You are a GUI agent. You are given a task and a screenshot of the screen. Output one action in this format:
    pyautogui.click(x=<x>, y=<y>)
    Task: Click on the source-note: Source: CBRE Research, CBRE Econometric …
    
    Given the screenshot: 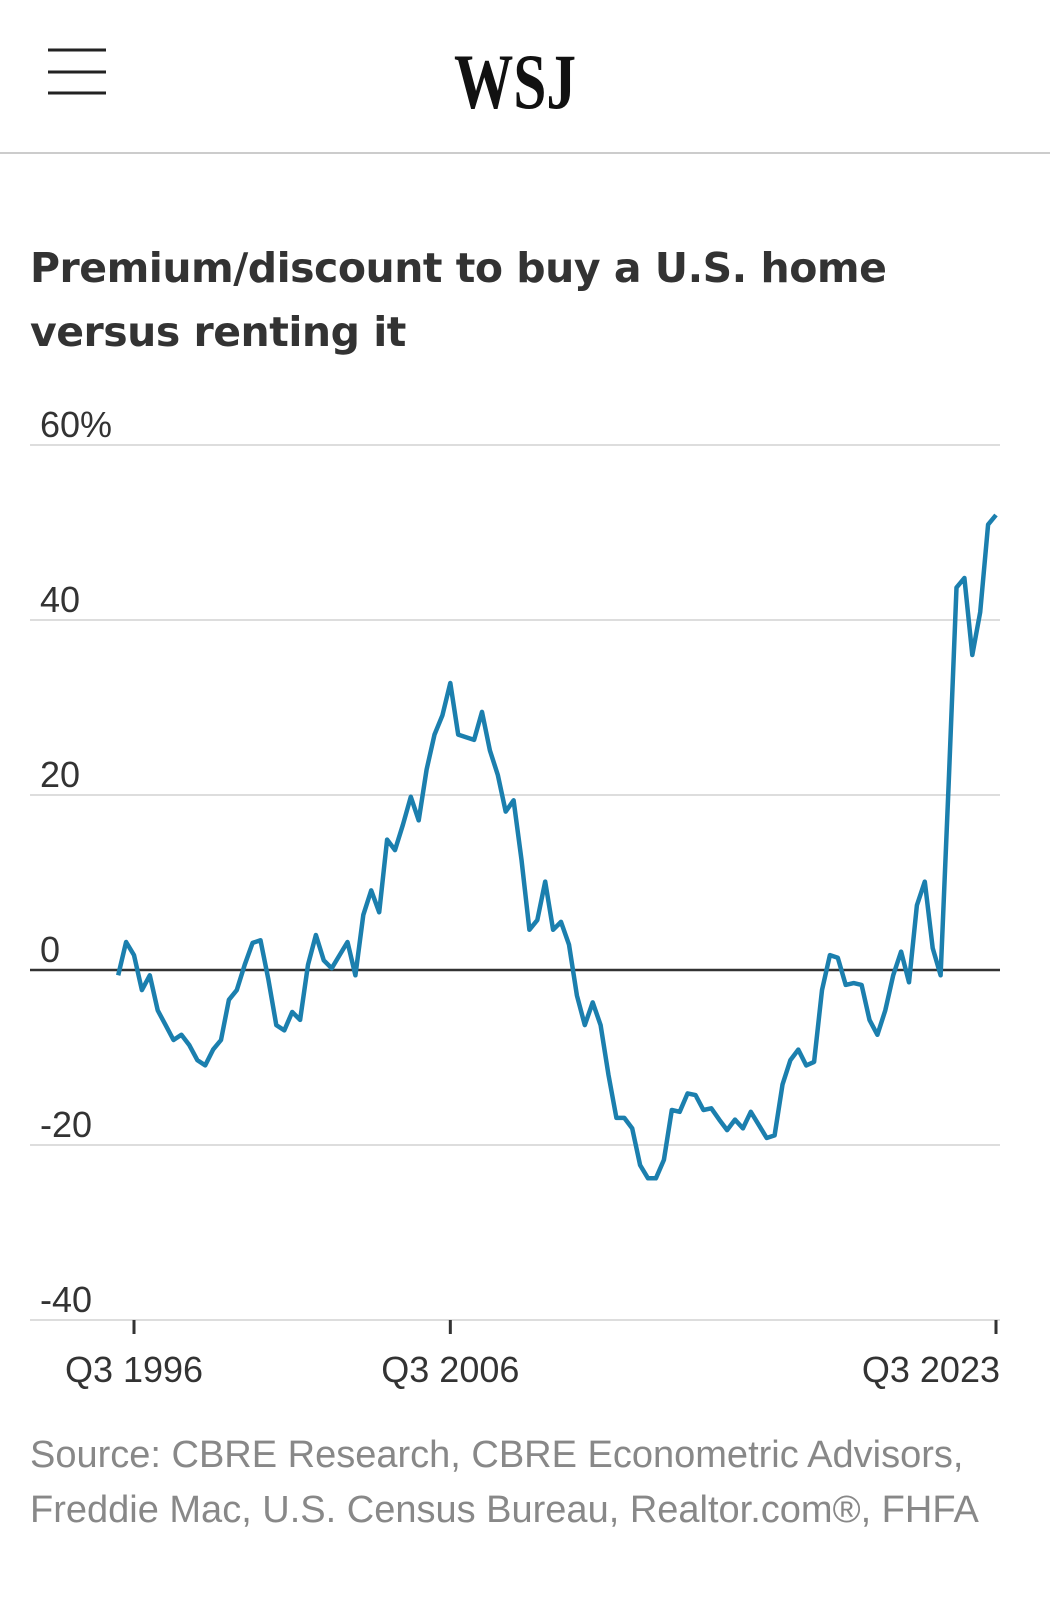 What is the action you would take?
    pyautogui.click(x=504, y=1482)
    